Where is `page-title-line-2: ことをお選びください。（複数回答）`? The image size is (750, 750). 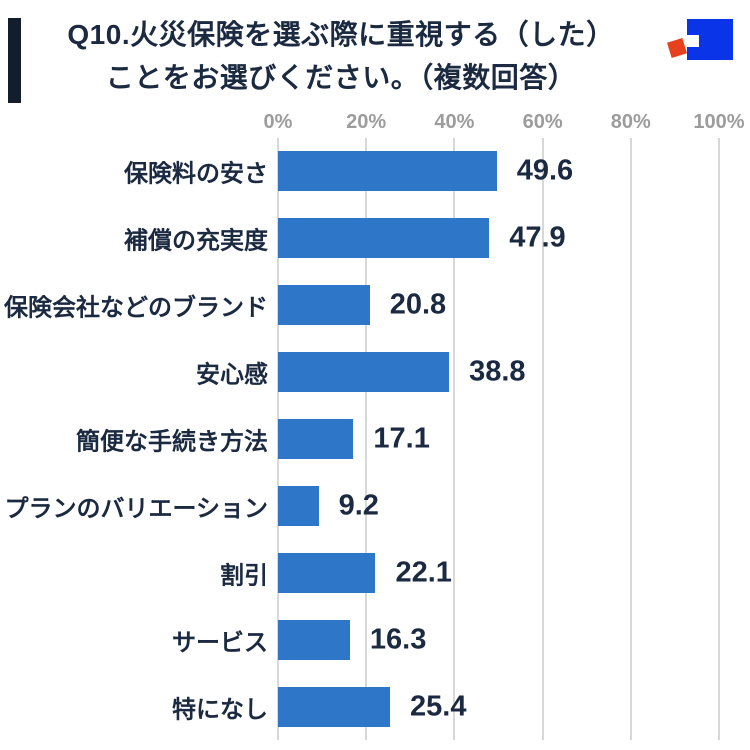 page-title-line-2: ことをお選びください。（複数回答） is located at coordinates (341, 77).